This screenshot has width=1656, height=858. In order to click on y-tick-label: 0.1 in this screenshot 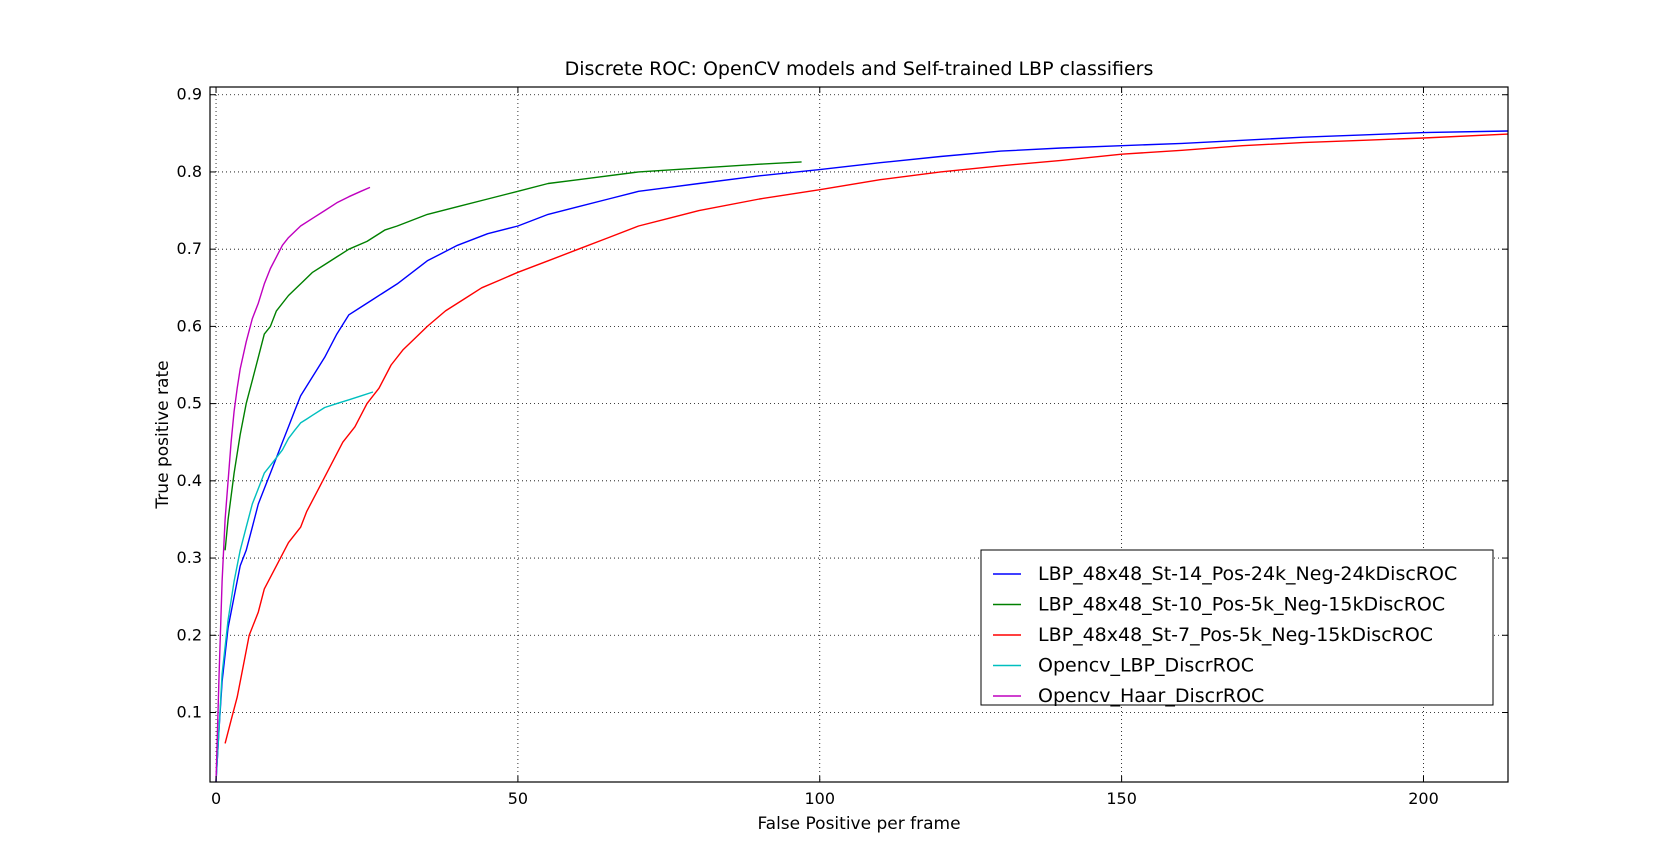, I will do `click(189, 712)`.